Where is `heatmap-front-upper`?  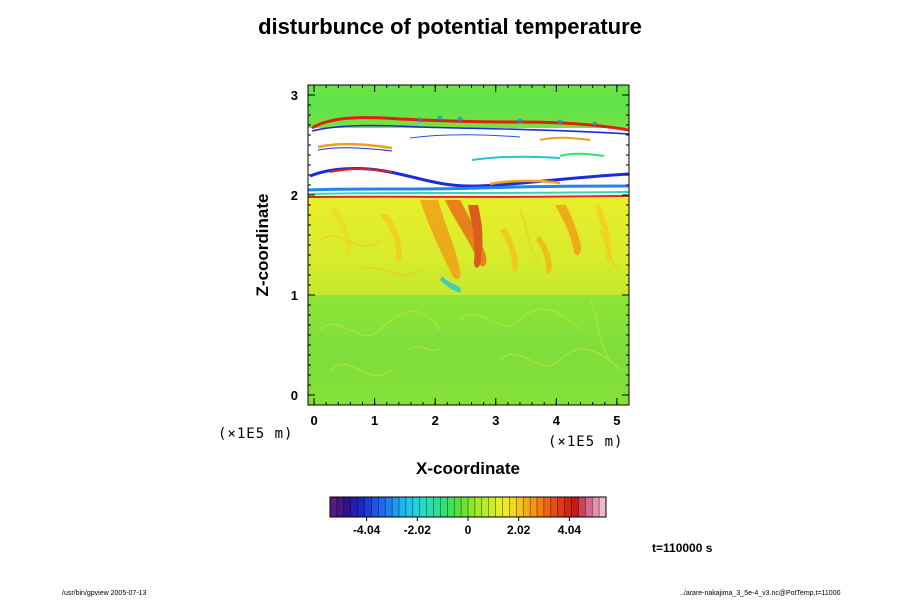
heatmap-front-upper is located at coordinates (470, 124).